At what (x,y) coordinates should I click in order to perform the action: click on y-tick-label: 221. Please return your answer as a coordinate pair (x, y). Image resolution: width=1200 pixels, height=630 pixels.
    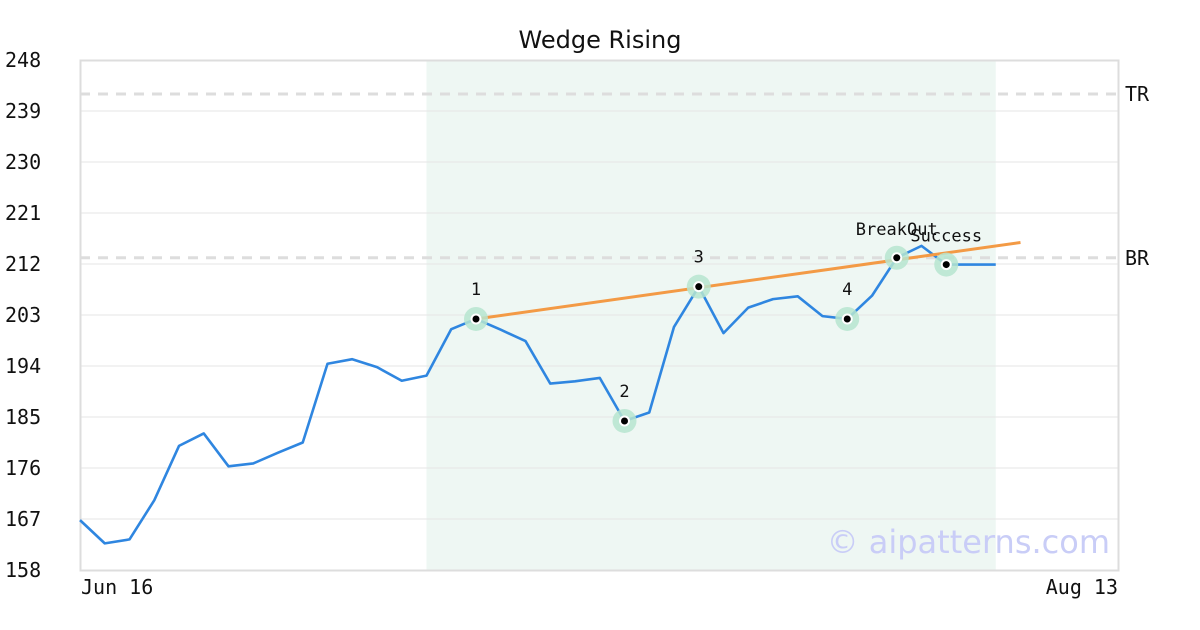
    Looking at the image, I should click on (23, 213).